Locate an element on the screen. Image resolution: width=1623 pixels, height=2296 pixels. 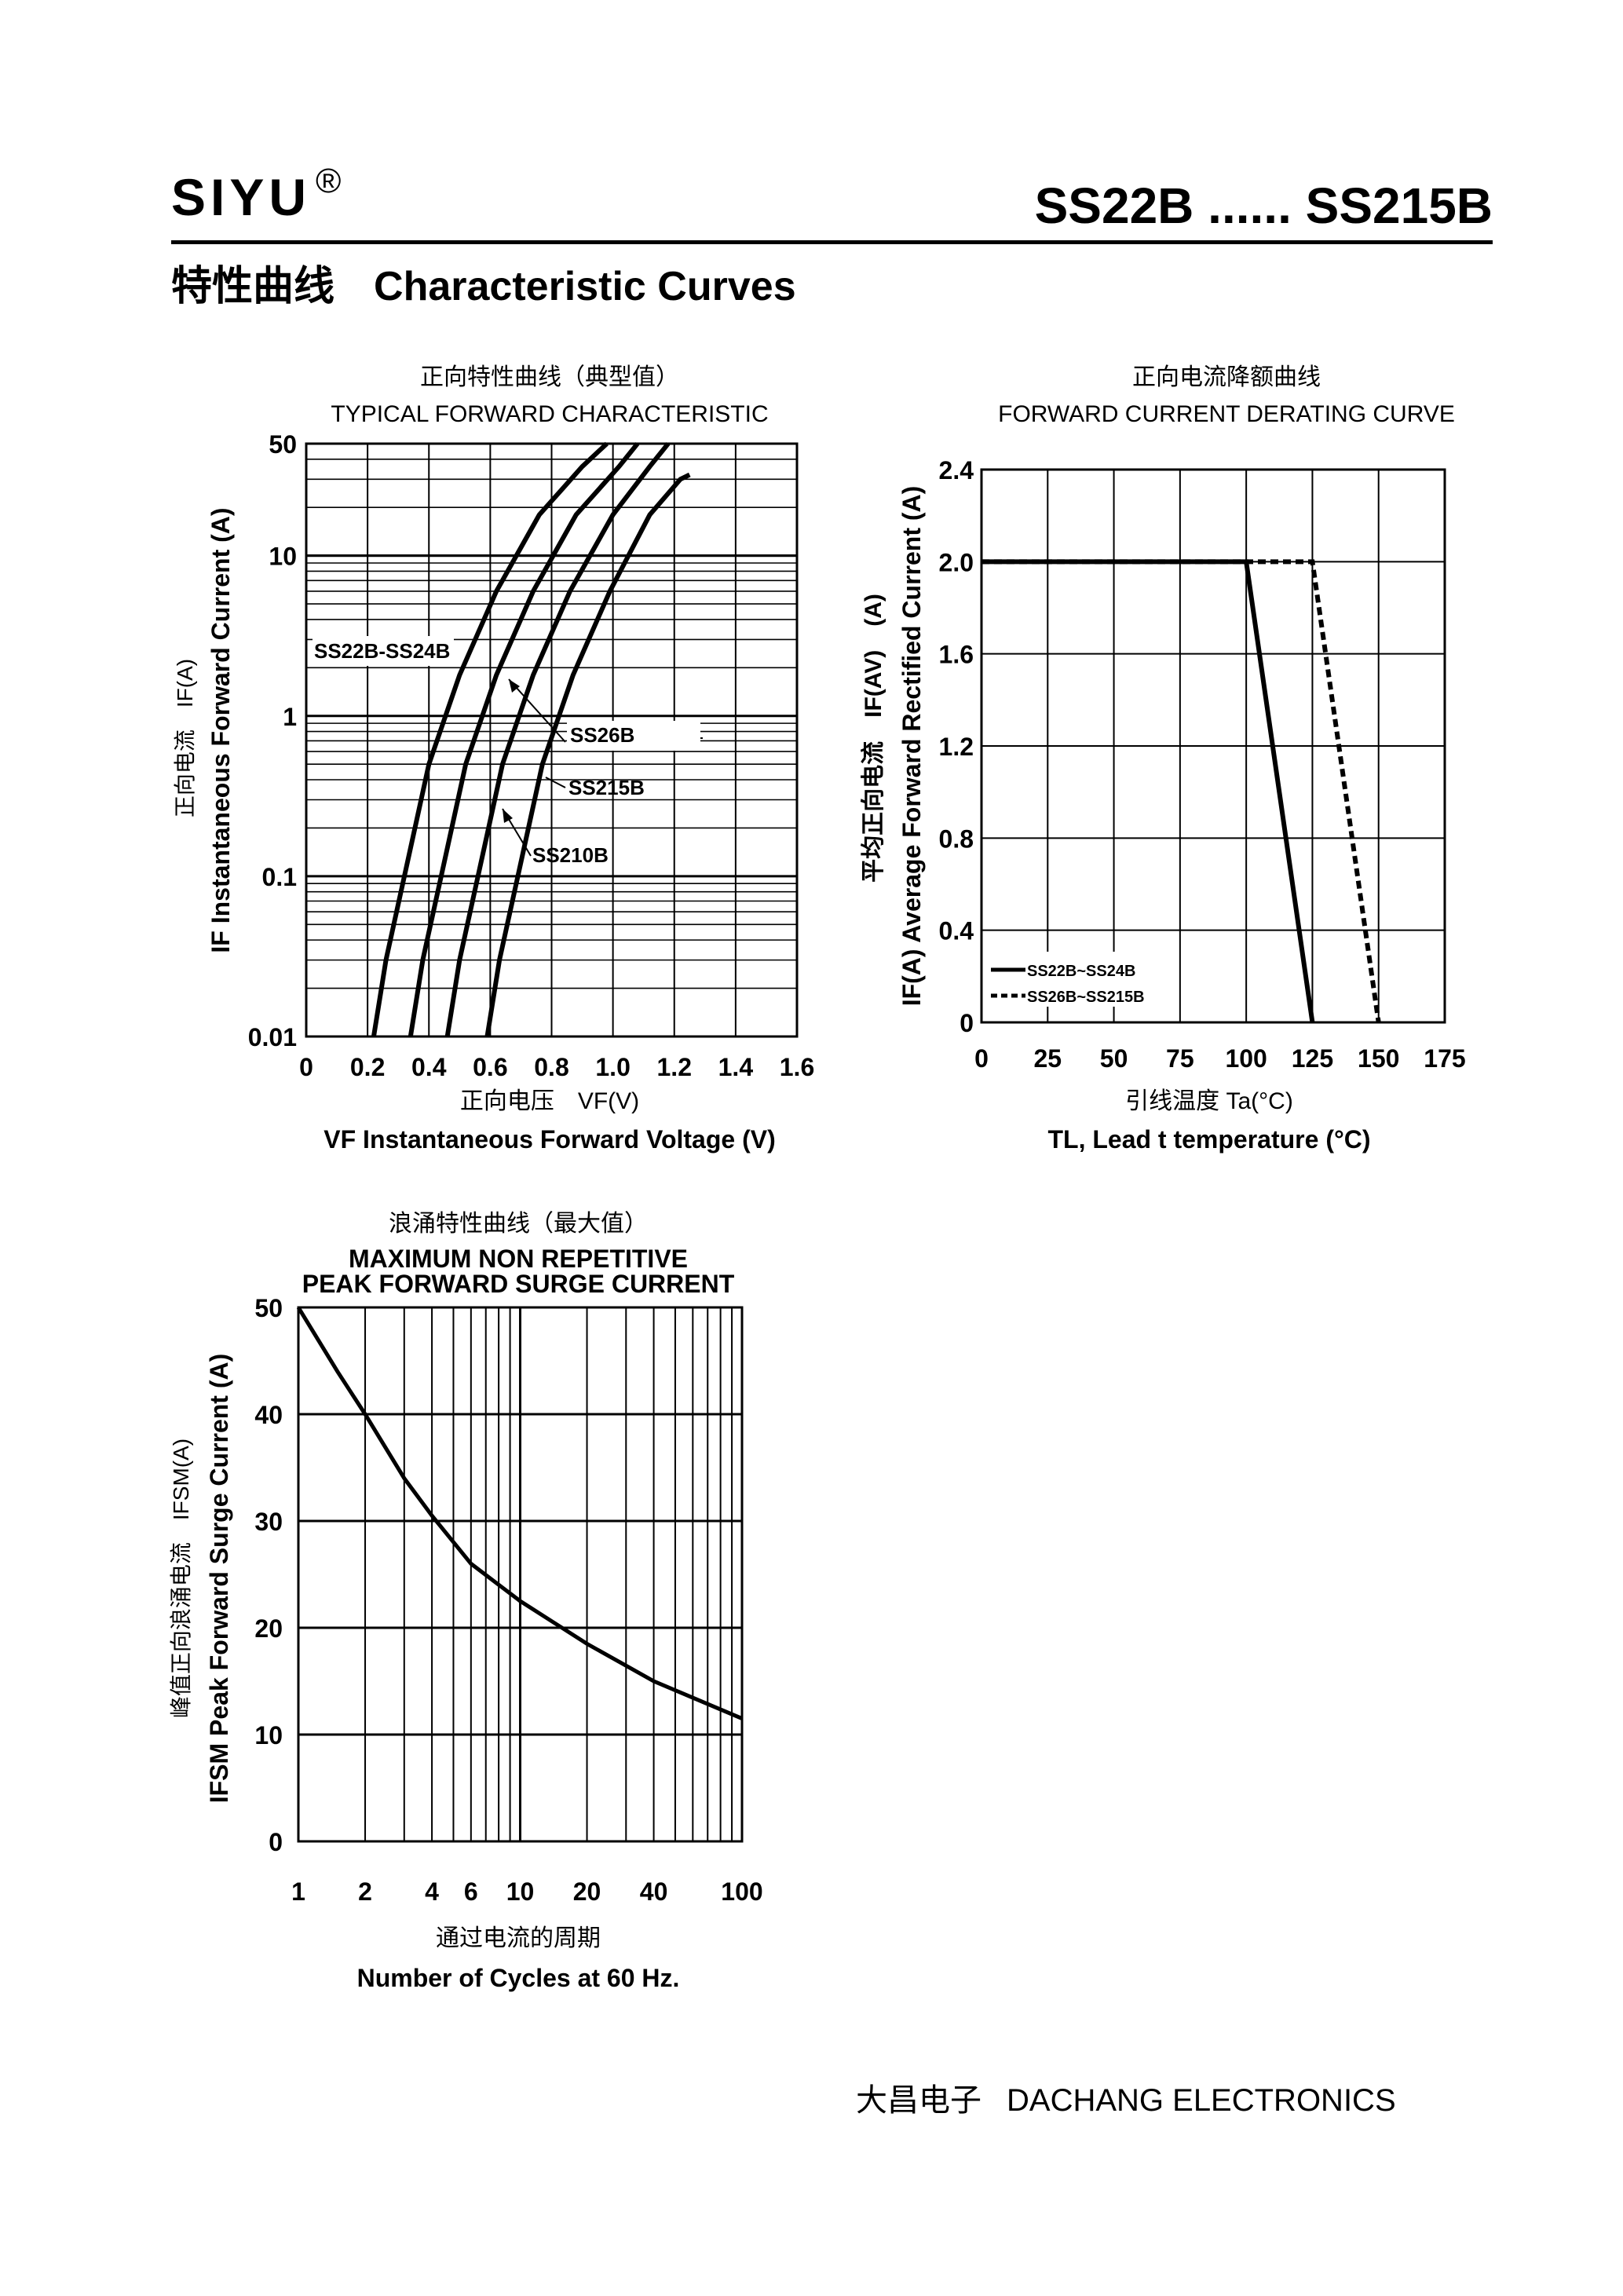
footer-company-cn: 大昌电子 is located at coordinates (918, 2100).